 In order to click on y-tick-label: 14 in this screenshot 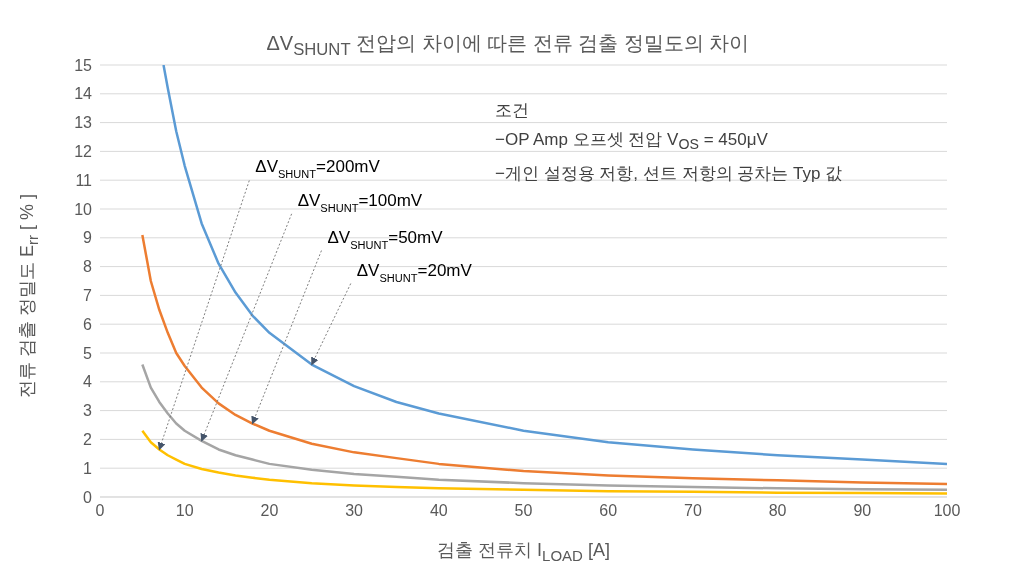, I will do `click(83, 94)`.